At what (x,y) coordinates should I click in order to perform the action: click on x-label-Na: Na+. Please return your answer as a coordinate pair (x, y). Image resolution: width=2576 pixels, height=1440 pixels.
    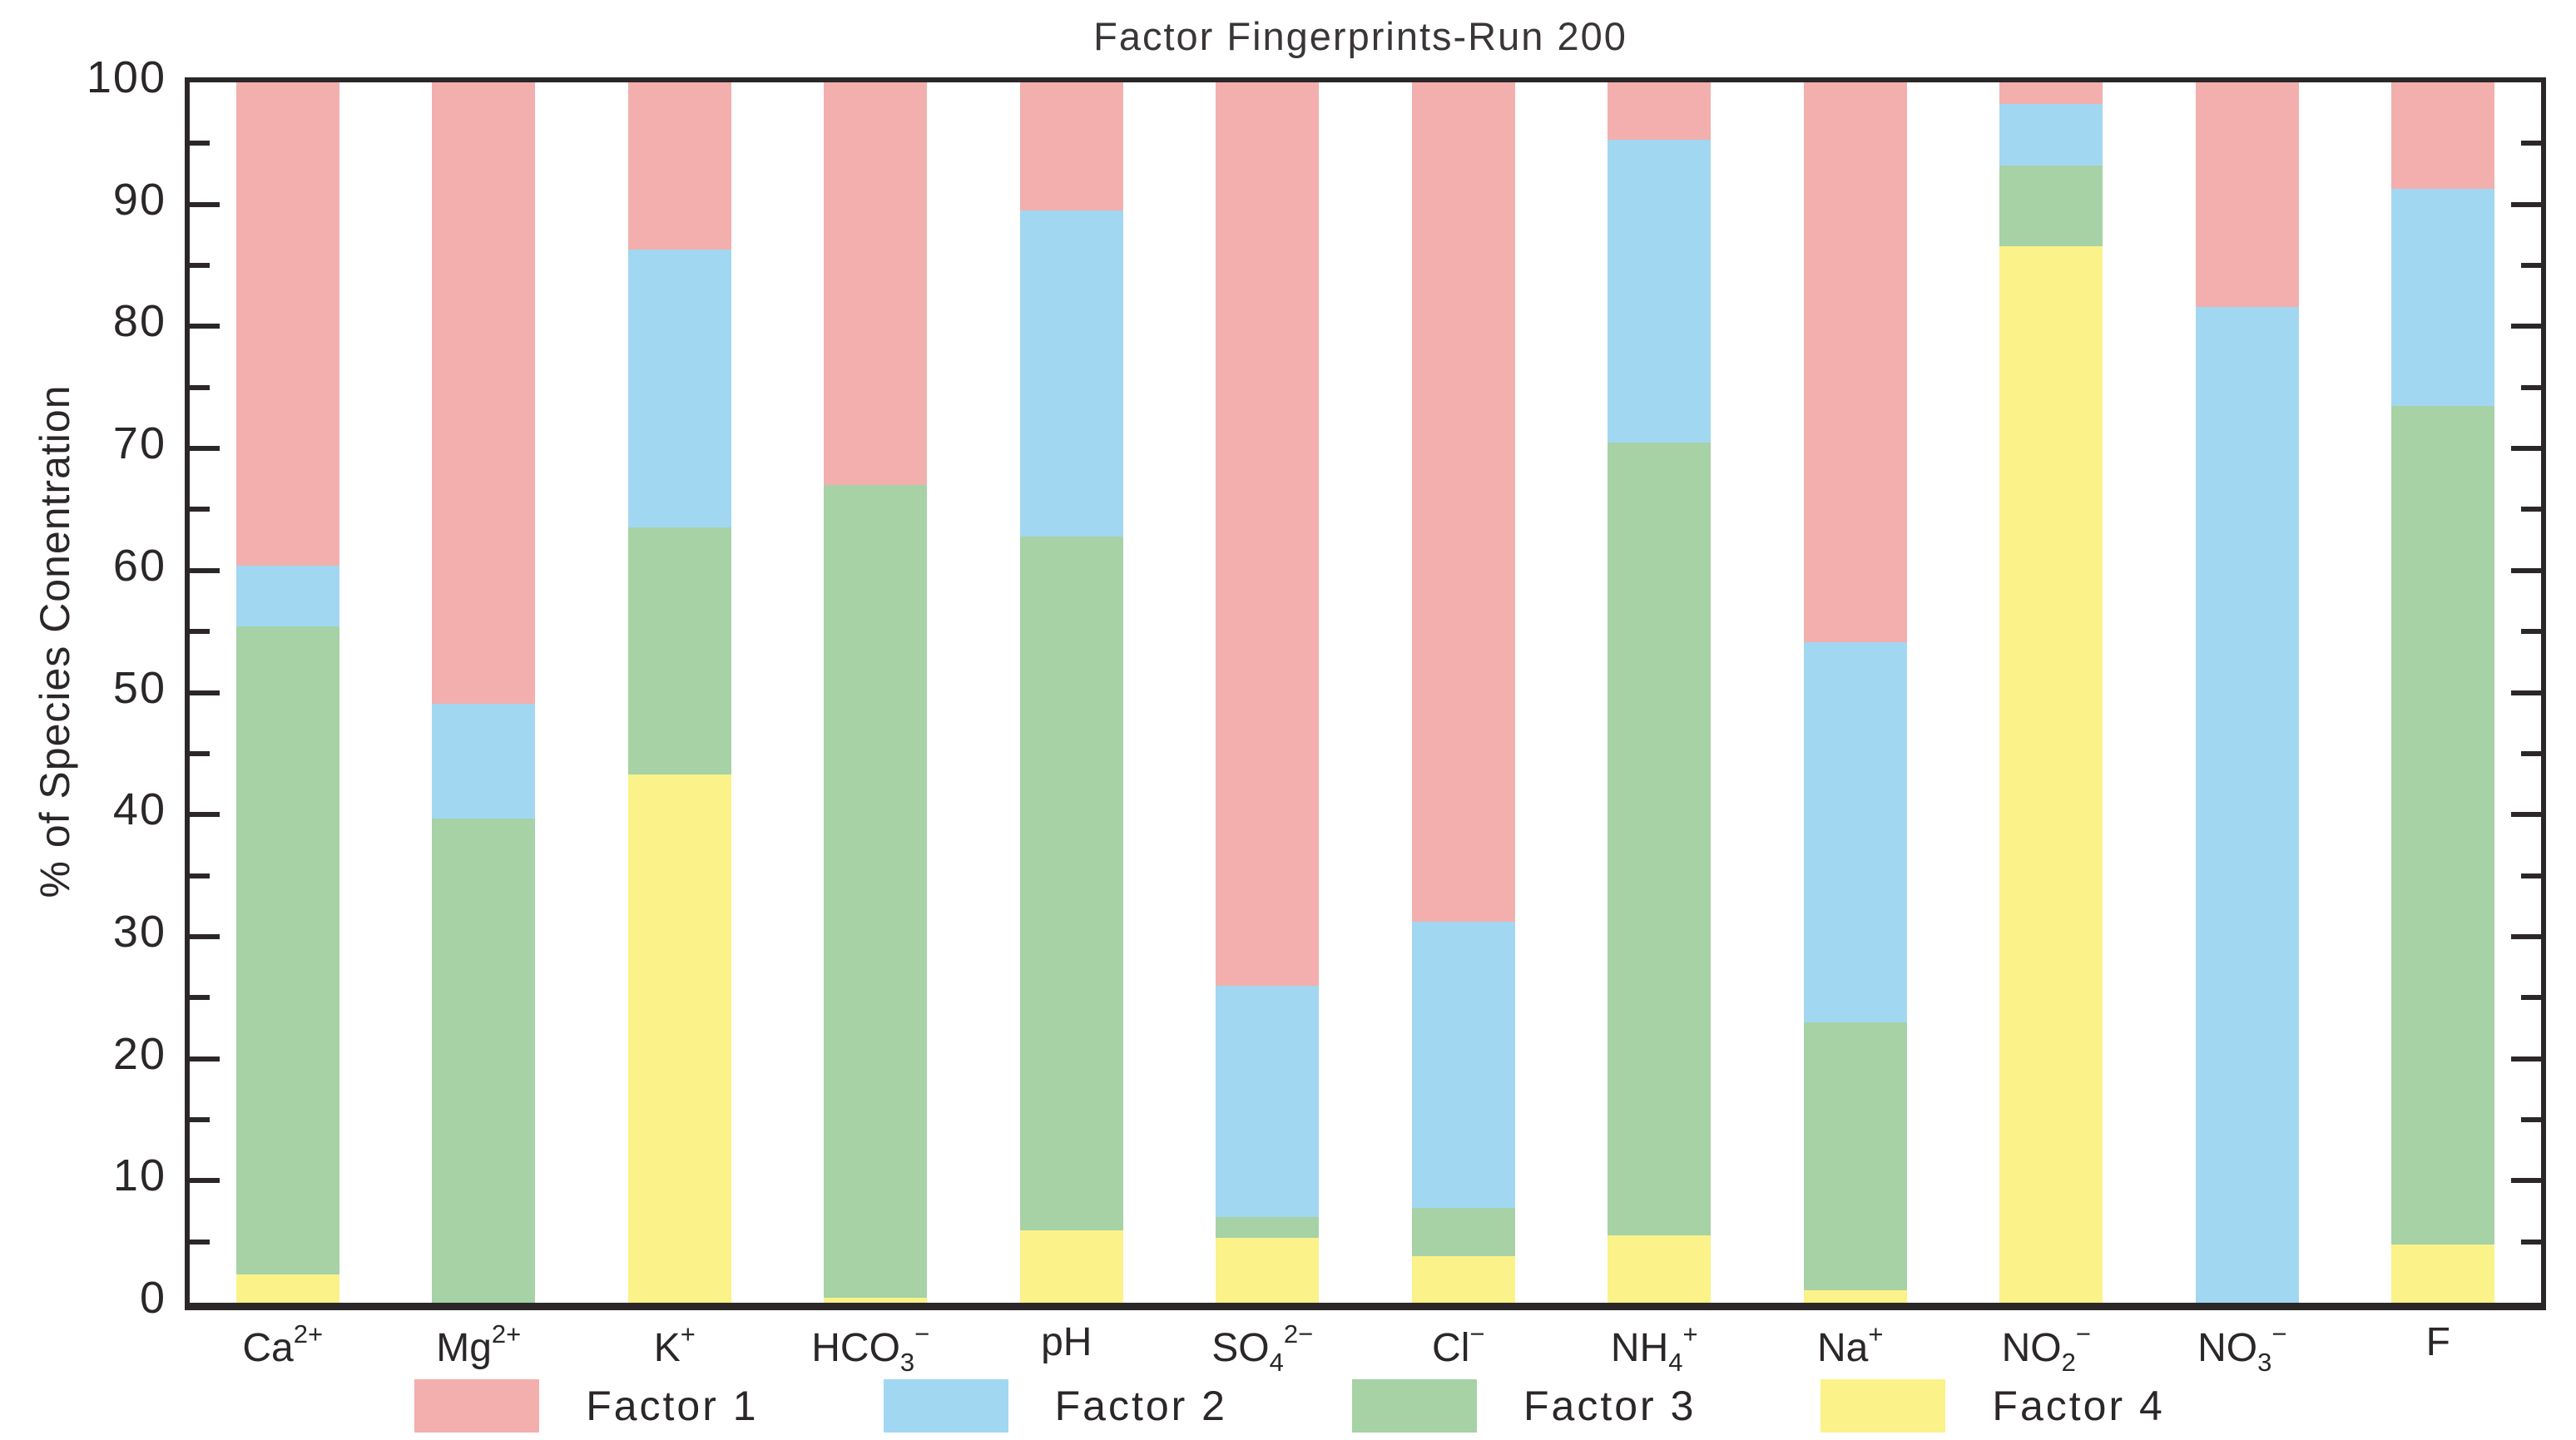
    Looking at the image, I should click on (1851, 1344).